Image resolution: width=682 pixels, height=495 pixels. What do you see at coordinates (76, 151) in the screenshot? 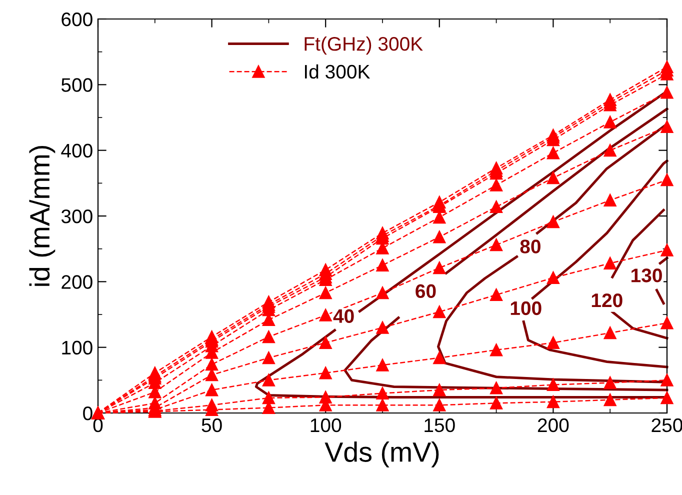
I see `y-tick-label: 400` at bounding box center [76, 151].